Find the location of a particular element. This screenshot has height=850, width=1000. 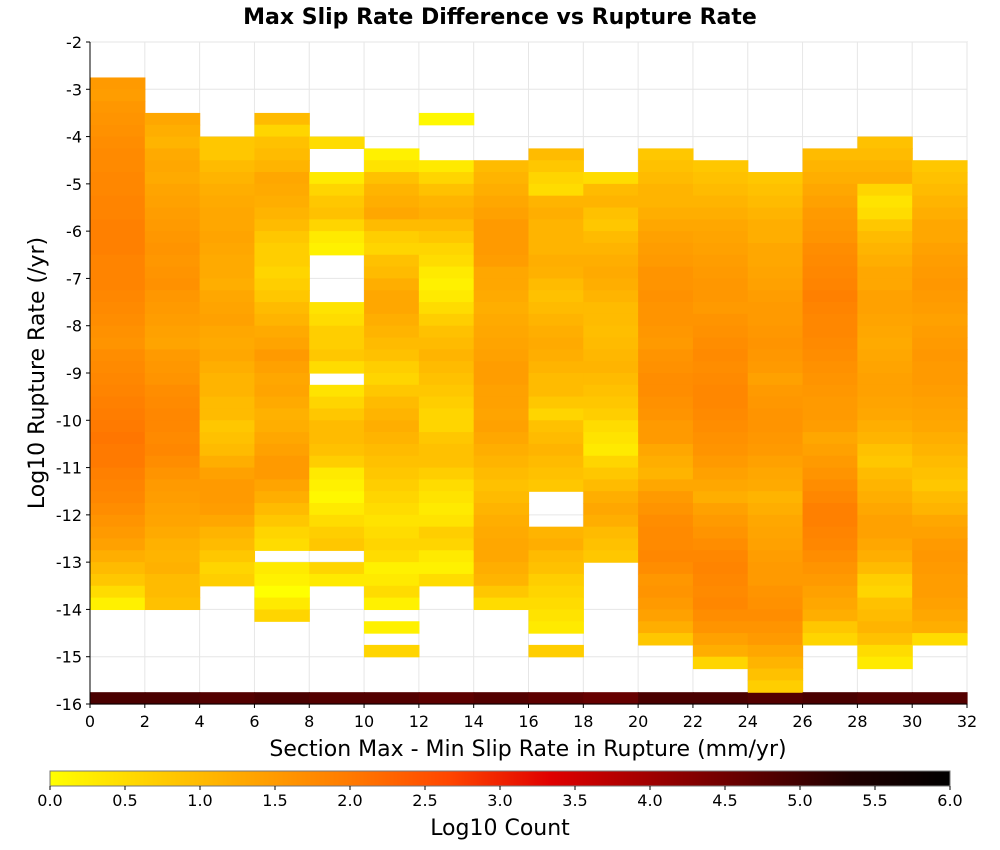

y-tick-label: -4 is located at coordinates (74, 137).